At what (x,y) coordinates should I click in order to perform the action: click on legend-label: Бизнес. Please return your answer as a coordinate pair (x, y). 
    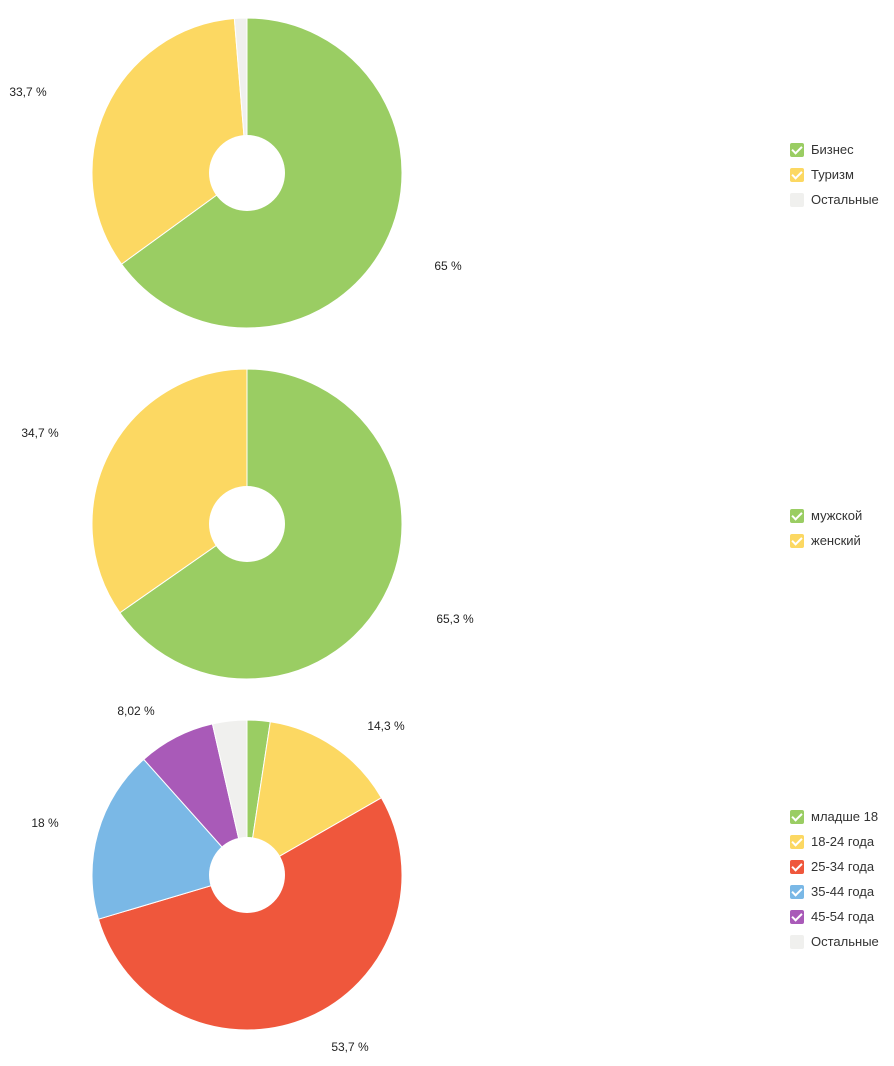
    Looking at the image, I should click on (832, 149).